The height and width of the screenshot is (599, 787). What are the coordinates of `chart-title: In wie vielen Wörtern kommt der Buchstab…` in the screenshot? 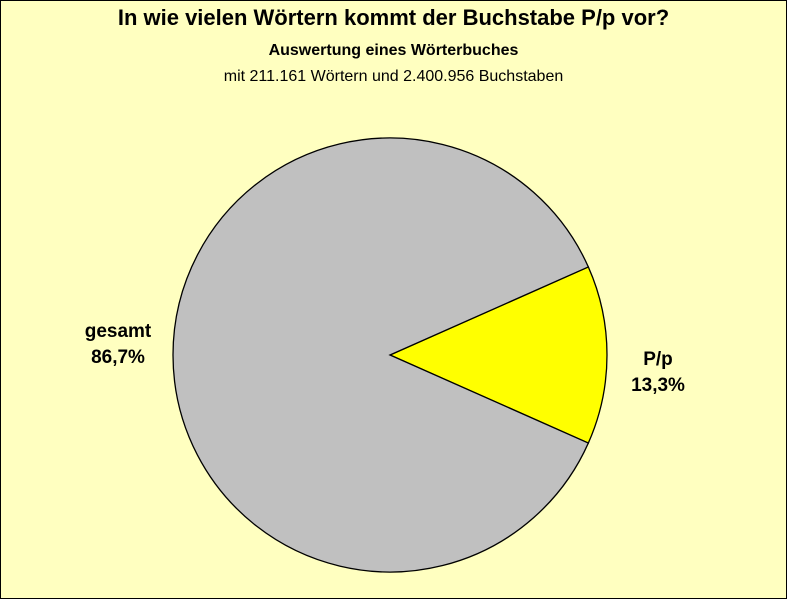 It's located at (393, 17).